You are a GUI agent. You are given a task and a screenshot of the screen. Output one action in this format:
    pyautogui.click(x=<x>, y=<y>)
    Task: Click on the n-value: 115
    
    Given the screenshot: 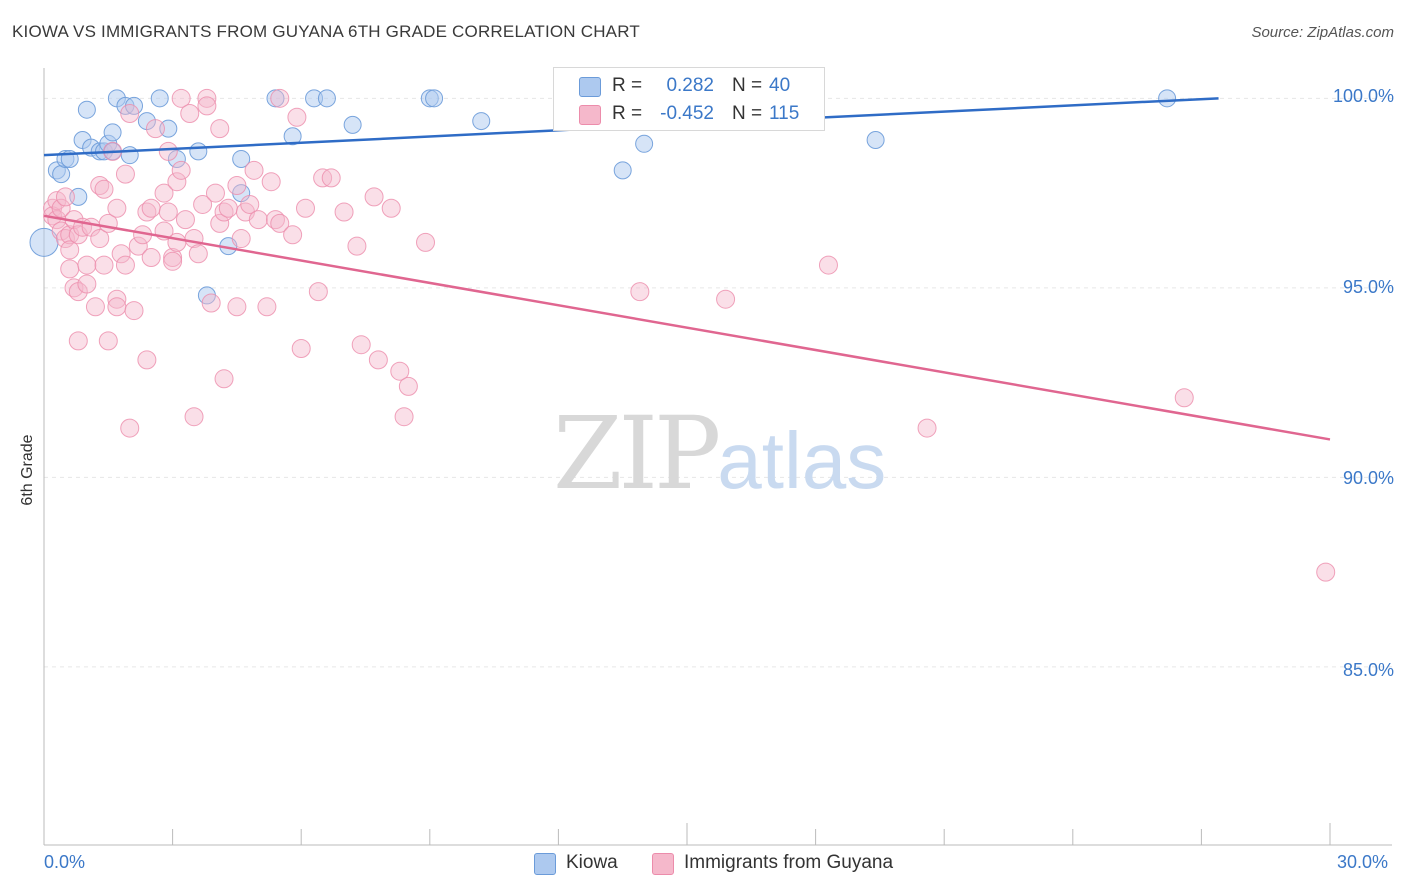 What is the action you would take?
    pyautogui.click(x=784, y=113)
    